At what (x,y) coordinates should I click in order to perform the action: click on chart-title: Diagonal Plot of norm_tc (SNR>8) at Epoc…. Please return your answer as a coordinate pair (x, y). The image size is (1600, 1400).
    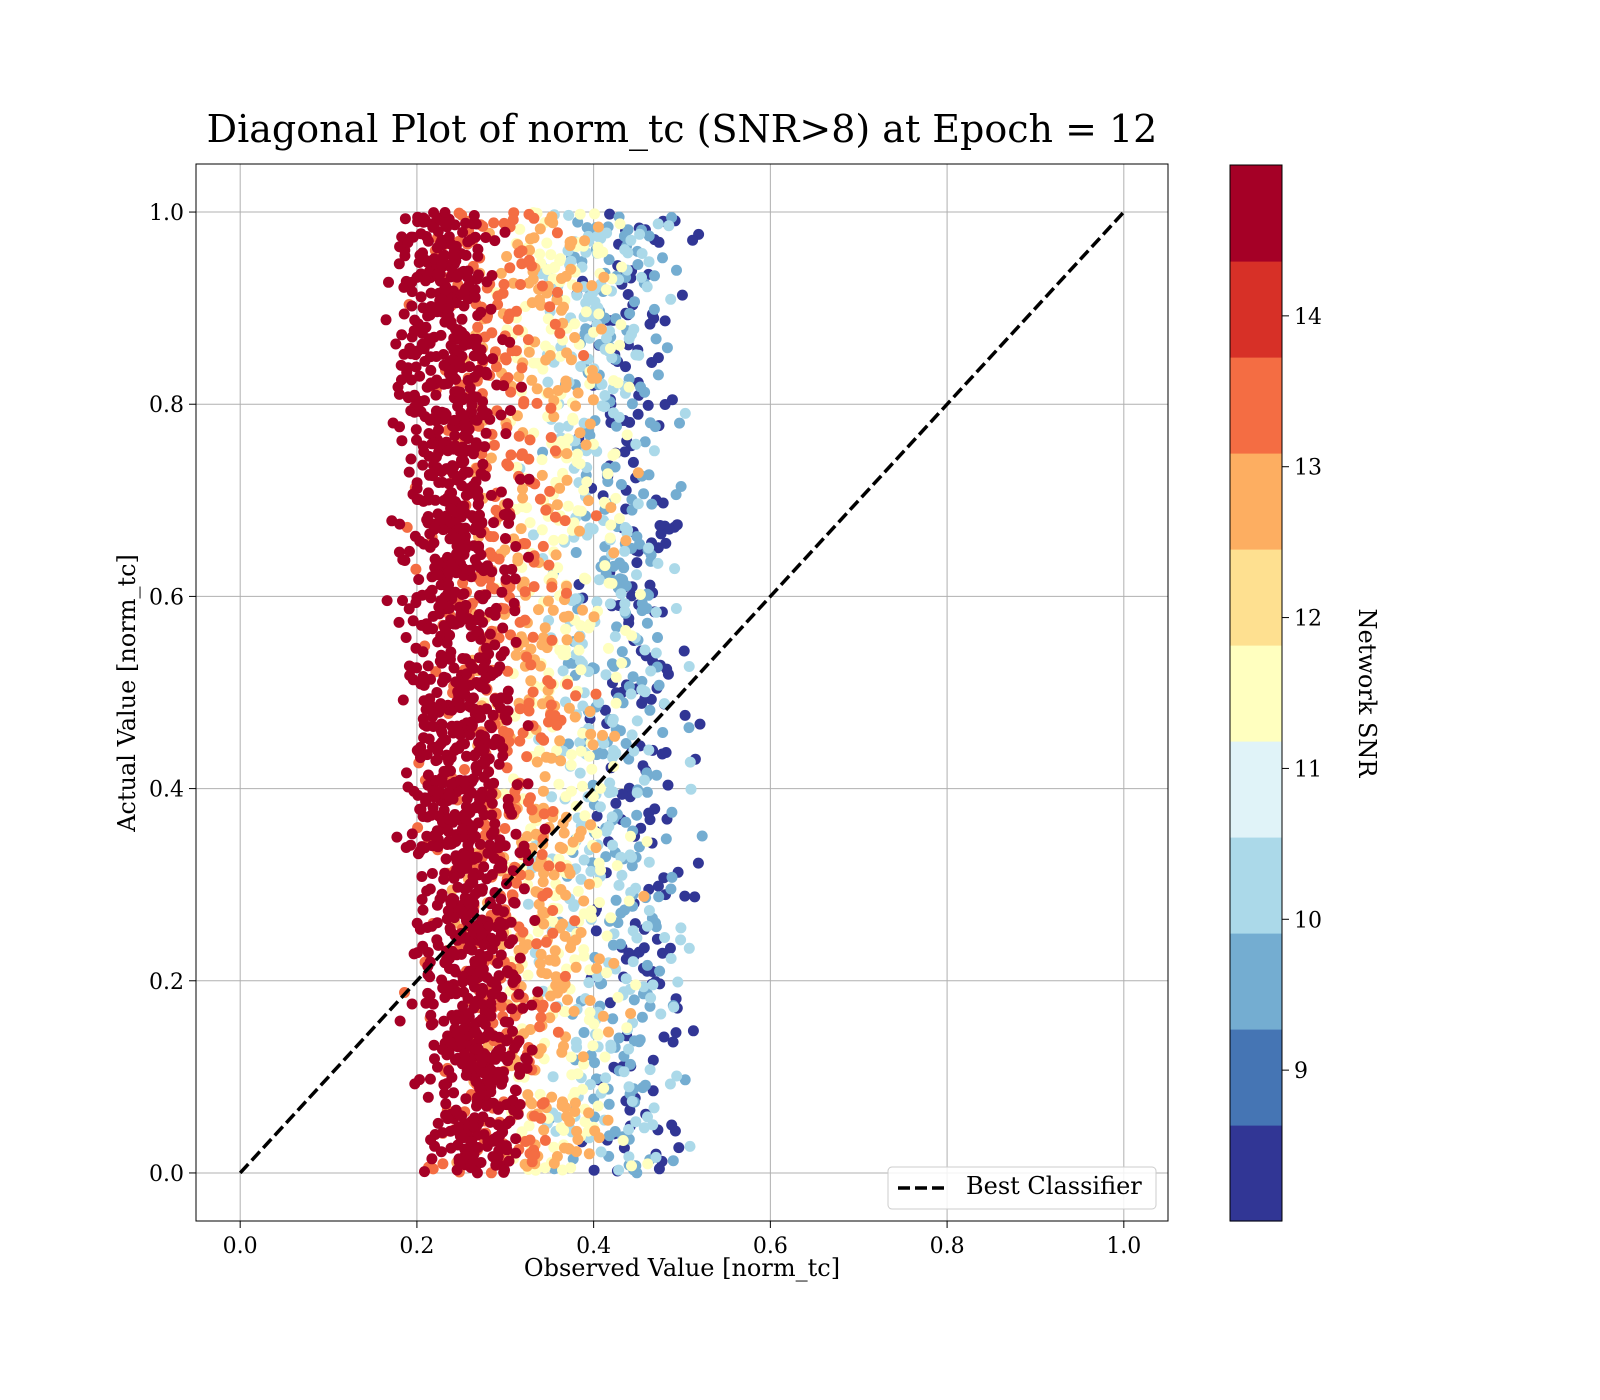
    Looking at the image, I should click on (682, 129).